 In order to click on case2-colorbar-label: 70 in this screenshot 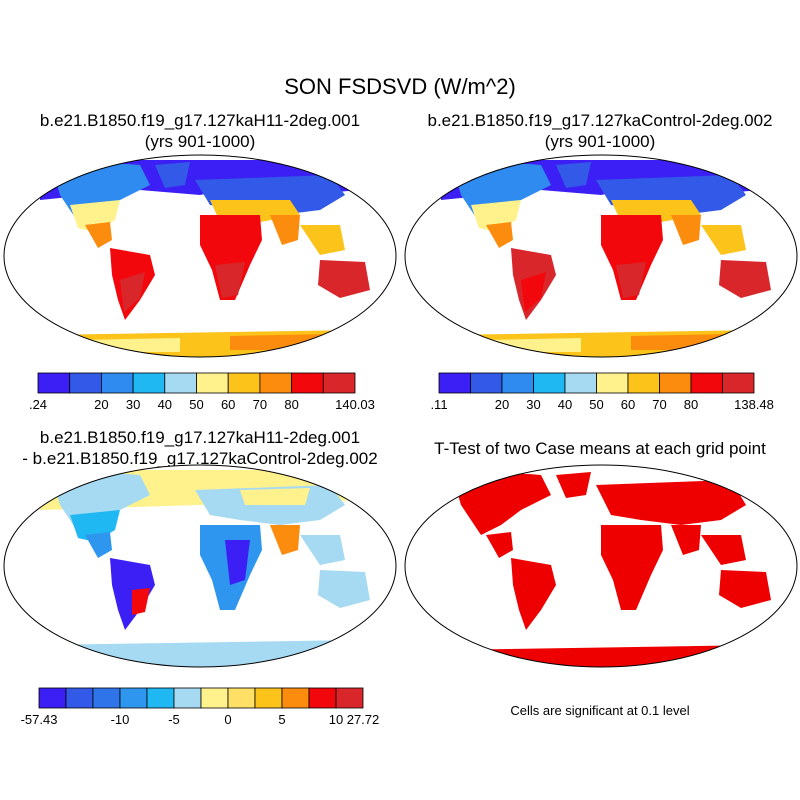, I will do `click(659, 404)`.